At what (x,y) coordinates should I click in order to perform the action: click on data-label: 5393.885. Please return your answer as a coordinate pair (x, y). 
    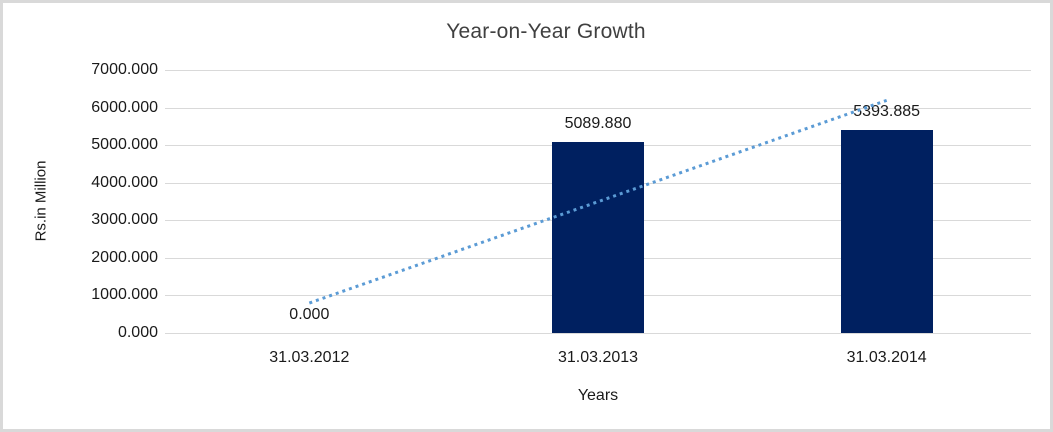
    Looking at the image, I should click on (887, 112).